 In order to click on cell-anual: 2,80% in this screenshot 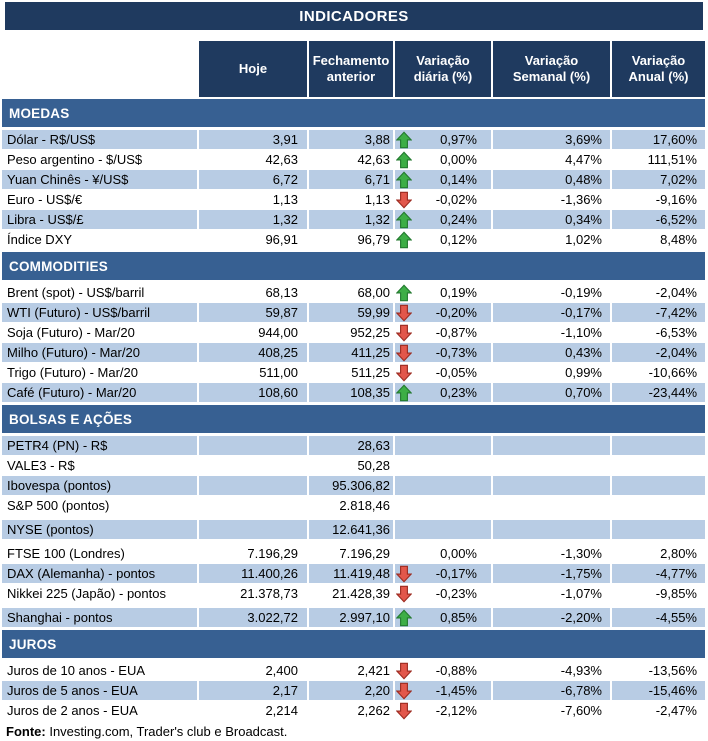, I will do `click(657, 553)`.